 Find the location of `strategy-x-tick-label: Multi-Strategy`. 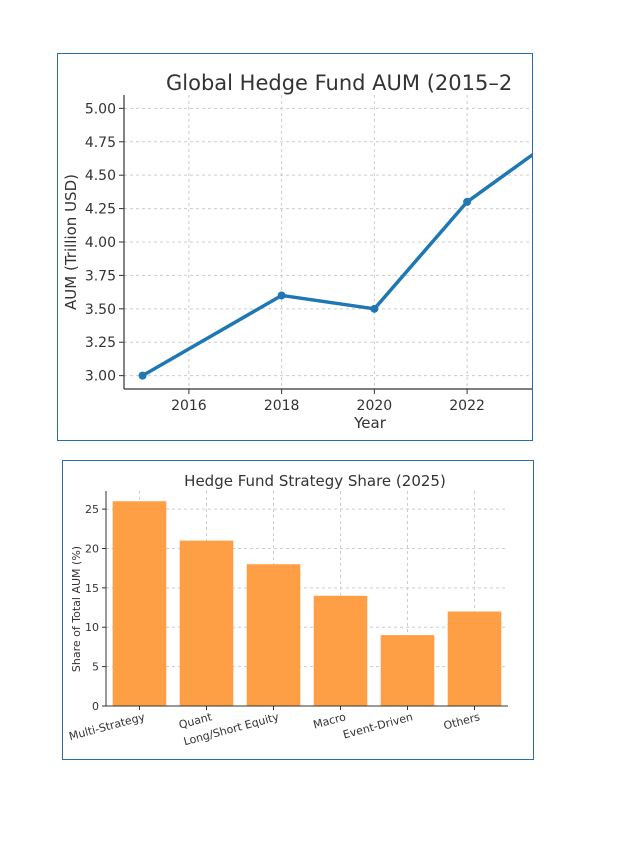

strategy-x-tick-label: Multi-Strategy is located at coordinates (107, 726).